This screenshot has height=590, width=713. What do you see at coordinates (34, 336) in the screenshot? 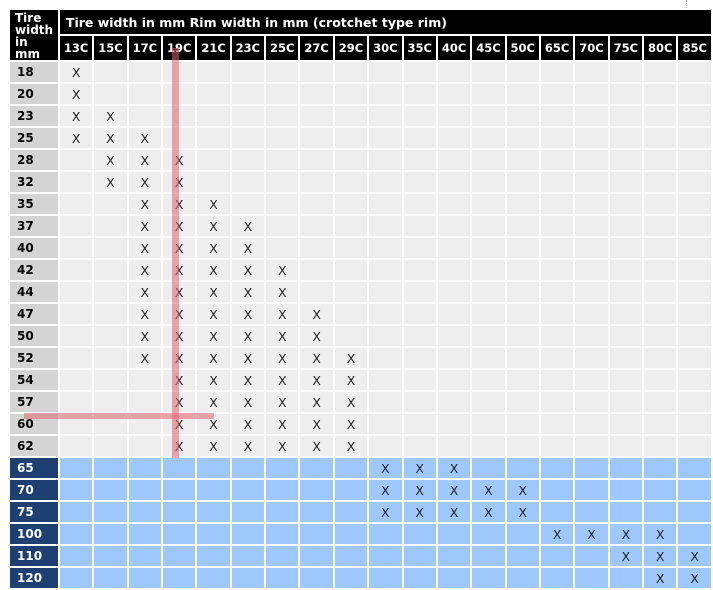
I see `tire-width-label: 50` at bounding box center [34, 336].